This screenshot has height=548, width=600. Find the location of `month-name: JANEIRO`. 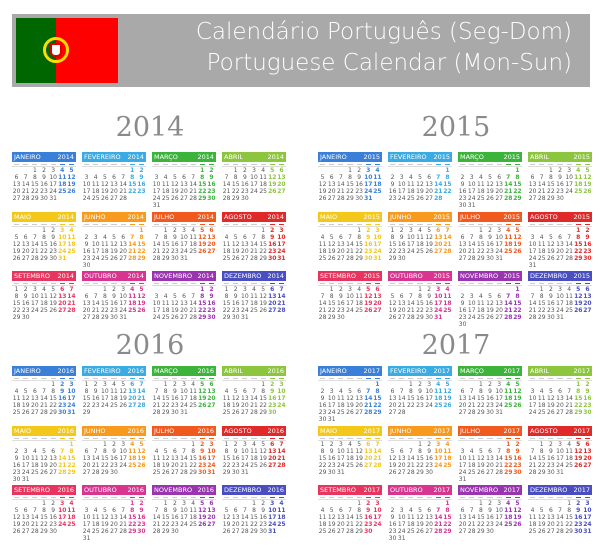

month-name: JANEIRO is located at coordinates (333, 371).